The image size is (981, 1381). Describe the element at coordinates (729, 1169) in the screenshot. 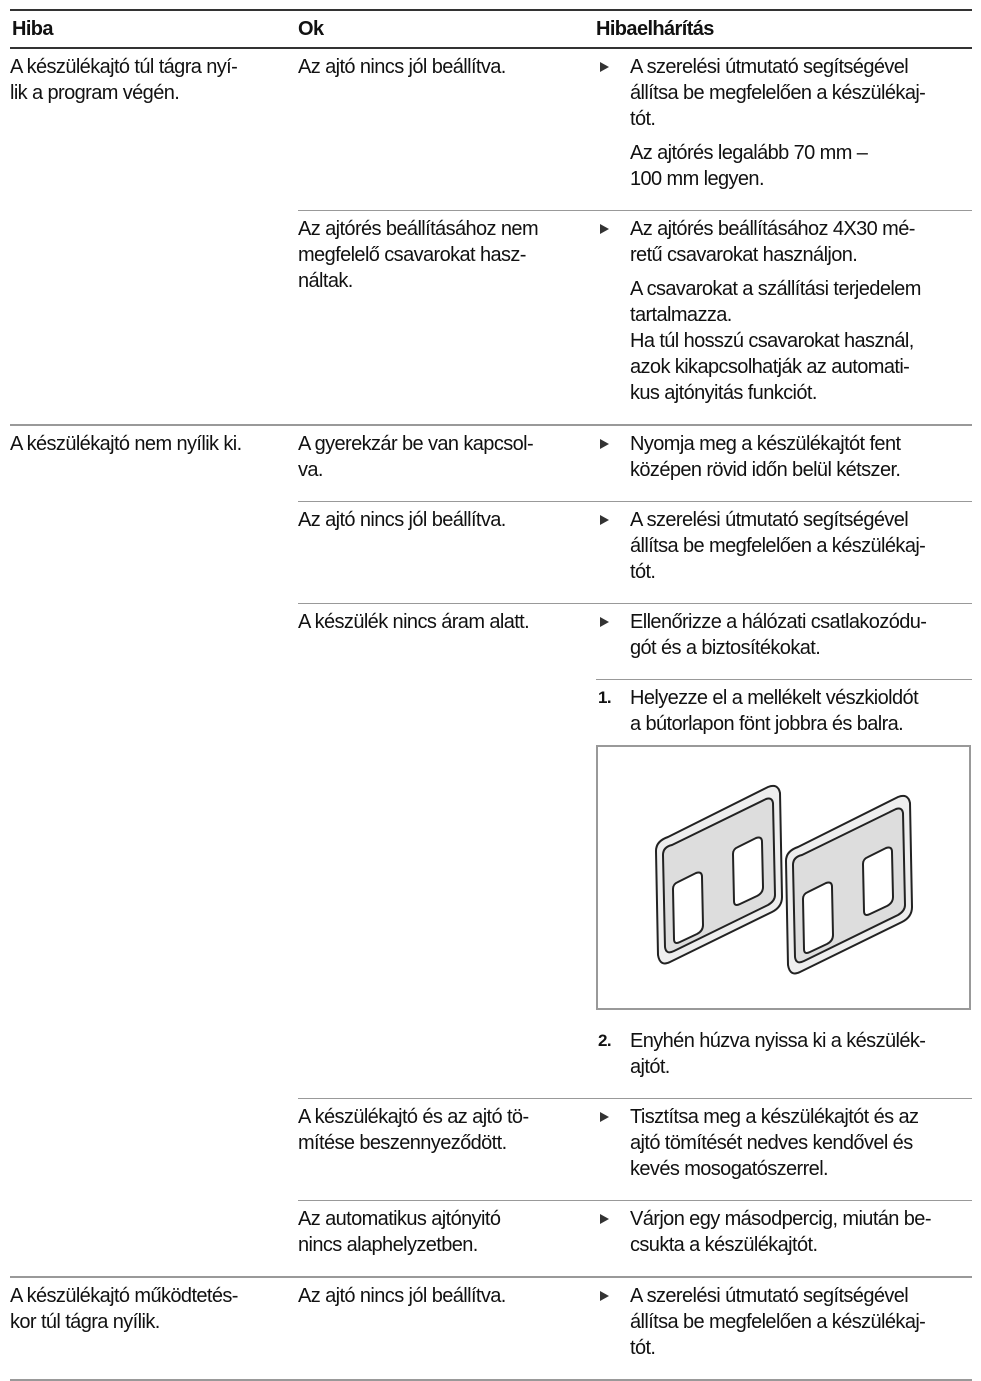

I see `text-line: kevés mosogatószerrel.` at that location.